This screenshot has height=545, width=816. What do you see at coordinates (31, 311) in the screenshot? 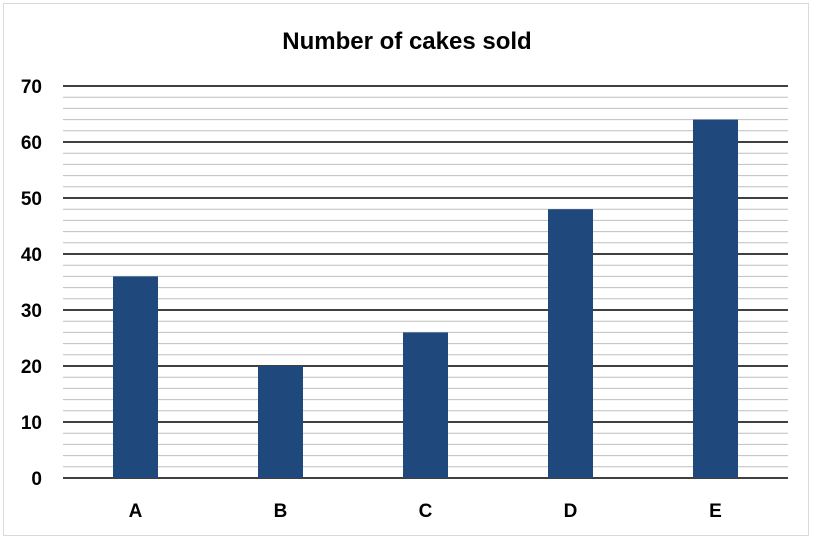
I see `y-tick-label: 30` at bounding box center [31, 311].